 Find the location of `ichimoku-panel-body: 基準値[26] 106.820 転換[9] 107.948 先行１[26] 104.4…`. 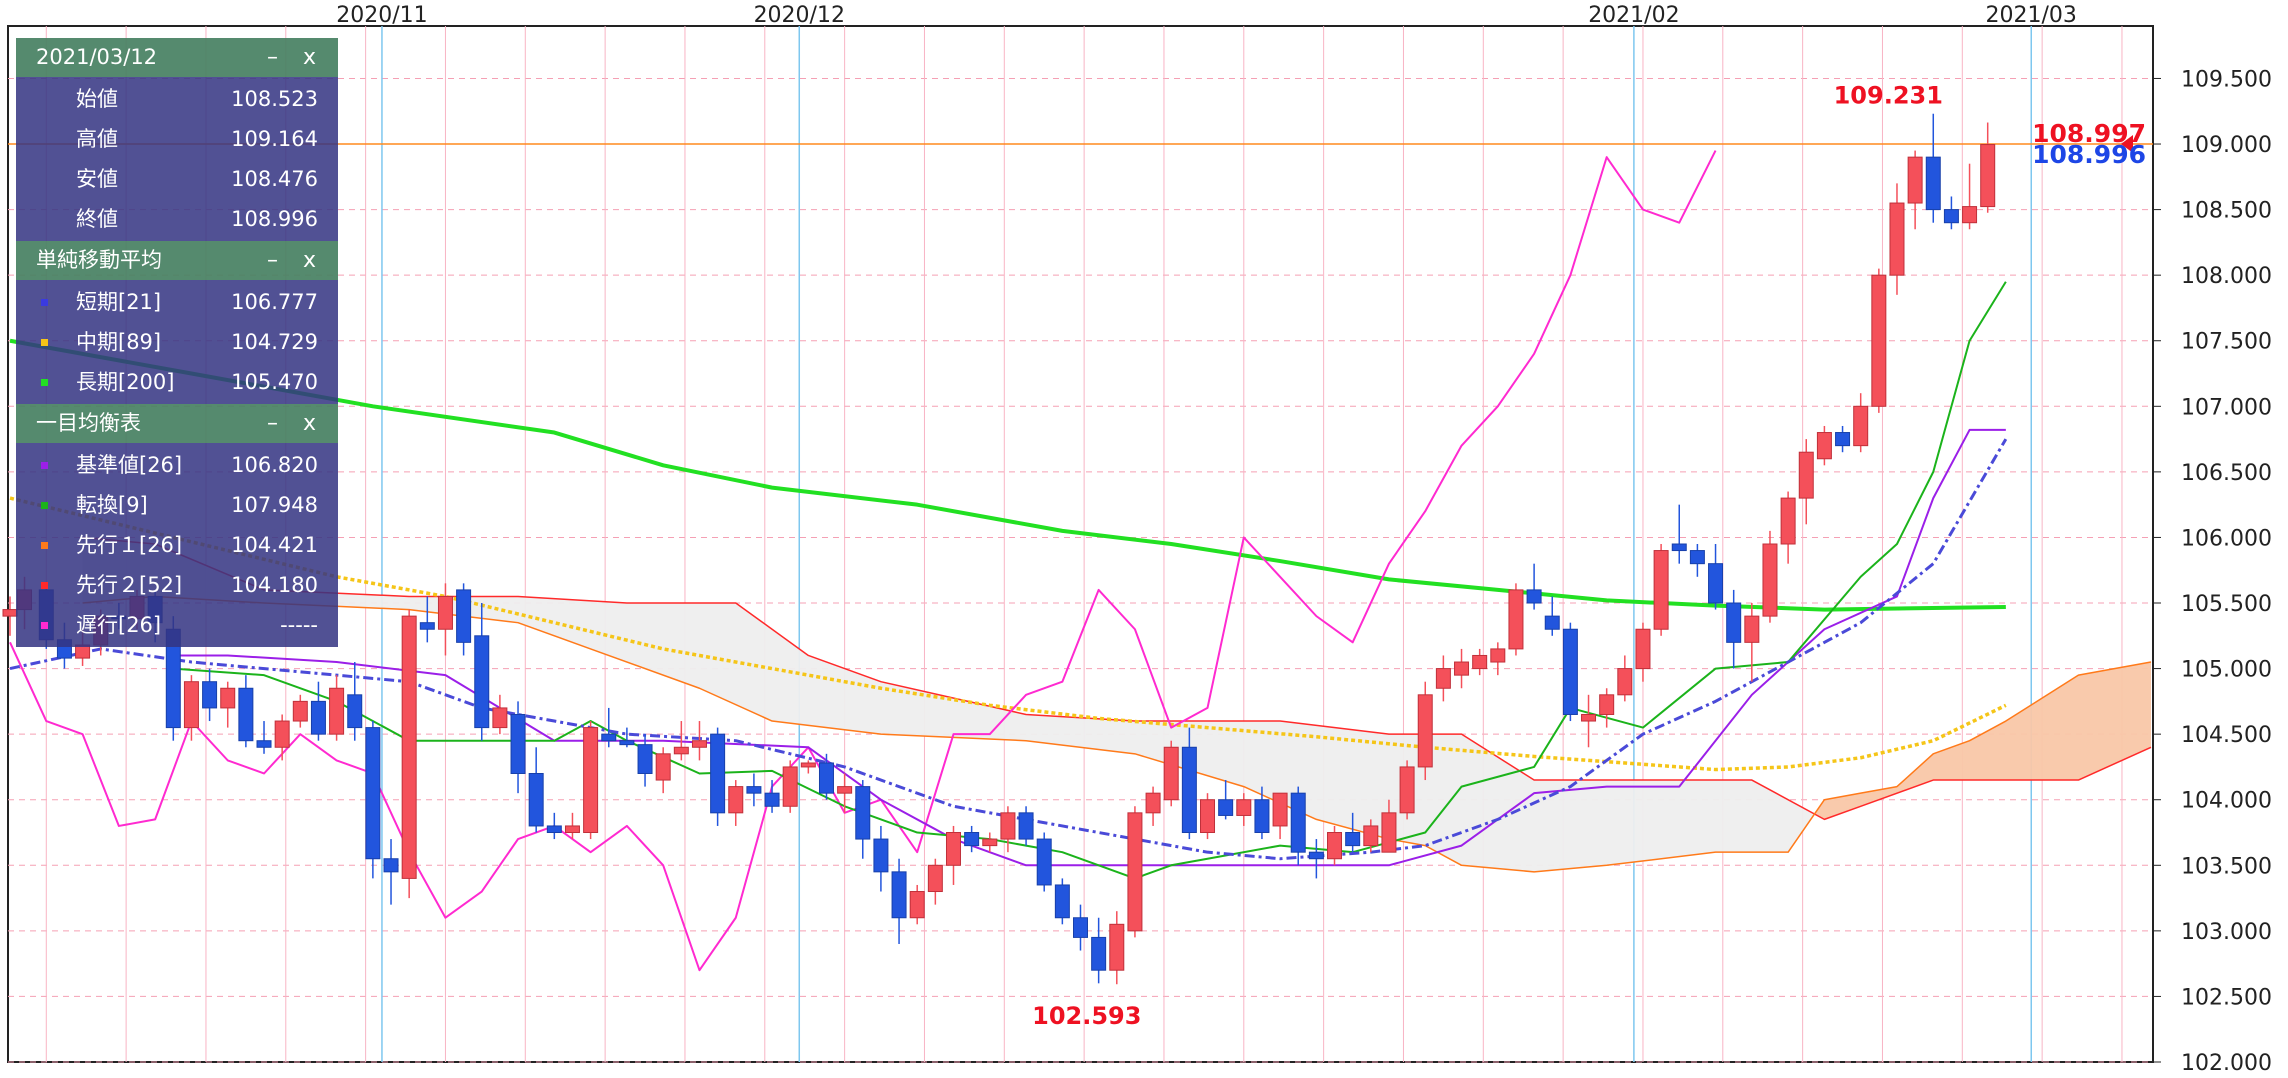

ichimoku-panel-body: 基準値[26] 106.820 転換[9] 107.948 先行１[26] 104.4… is located at coordinates (177, 545).